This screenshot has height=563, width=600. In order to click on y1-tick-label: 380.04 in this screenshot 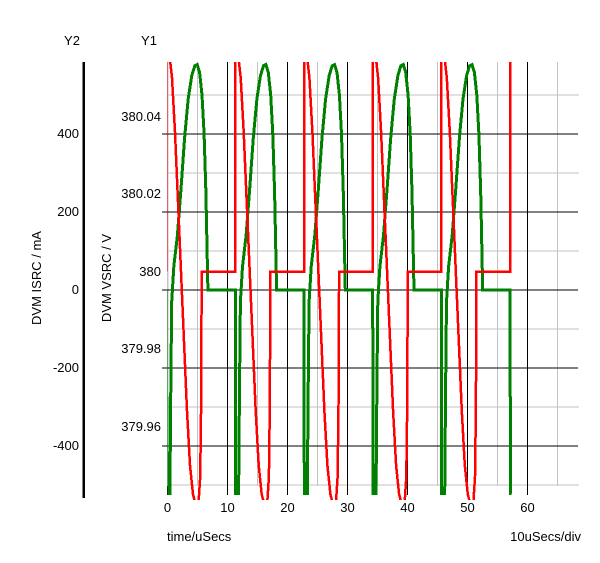, I will do `click(141, 116)`.